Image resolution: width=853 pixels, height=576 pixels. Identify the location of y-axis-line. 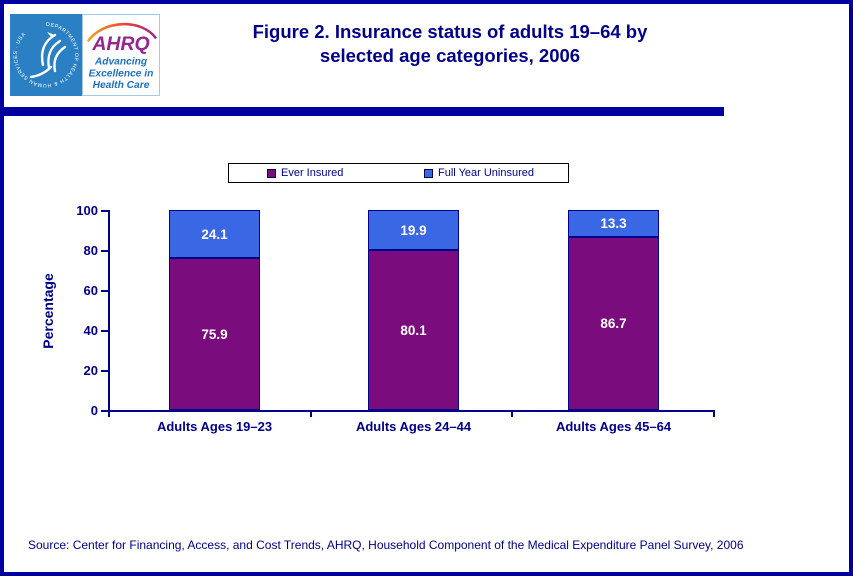
(109, 311).